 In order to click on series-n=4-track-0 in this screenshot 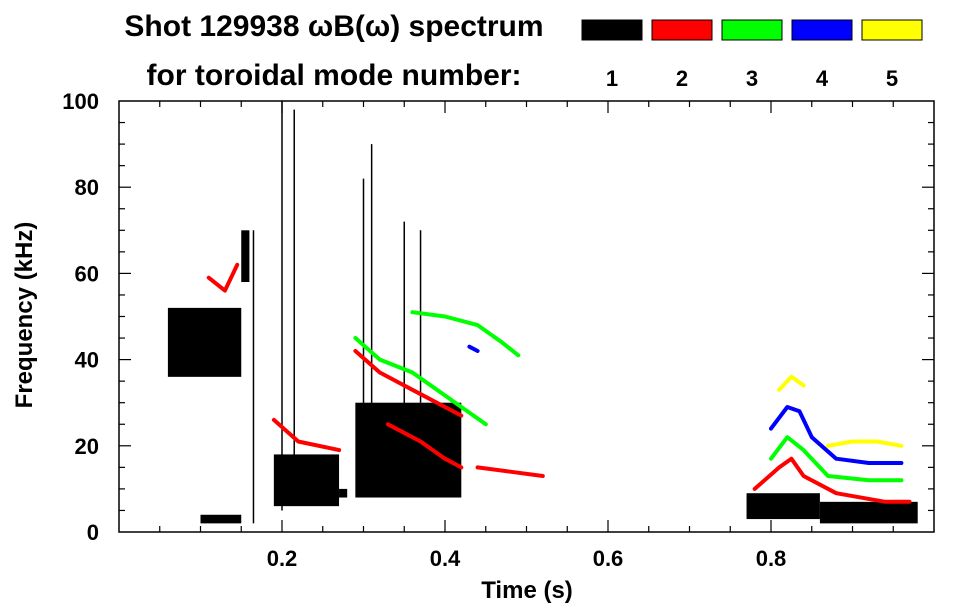, I will do `click(836, 435)`.